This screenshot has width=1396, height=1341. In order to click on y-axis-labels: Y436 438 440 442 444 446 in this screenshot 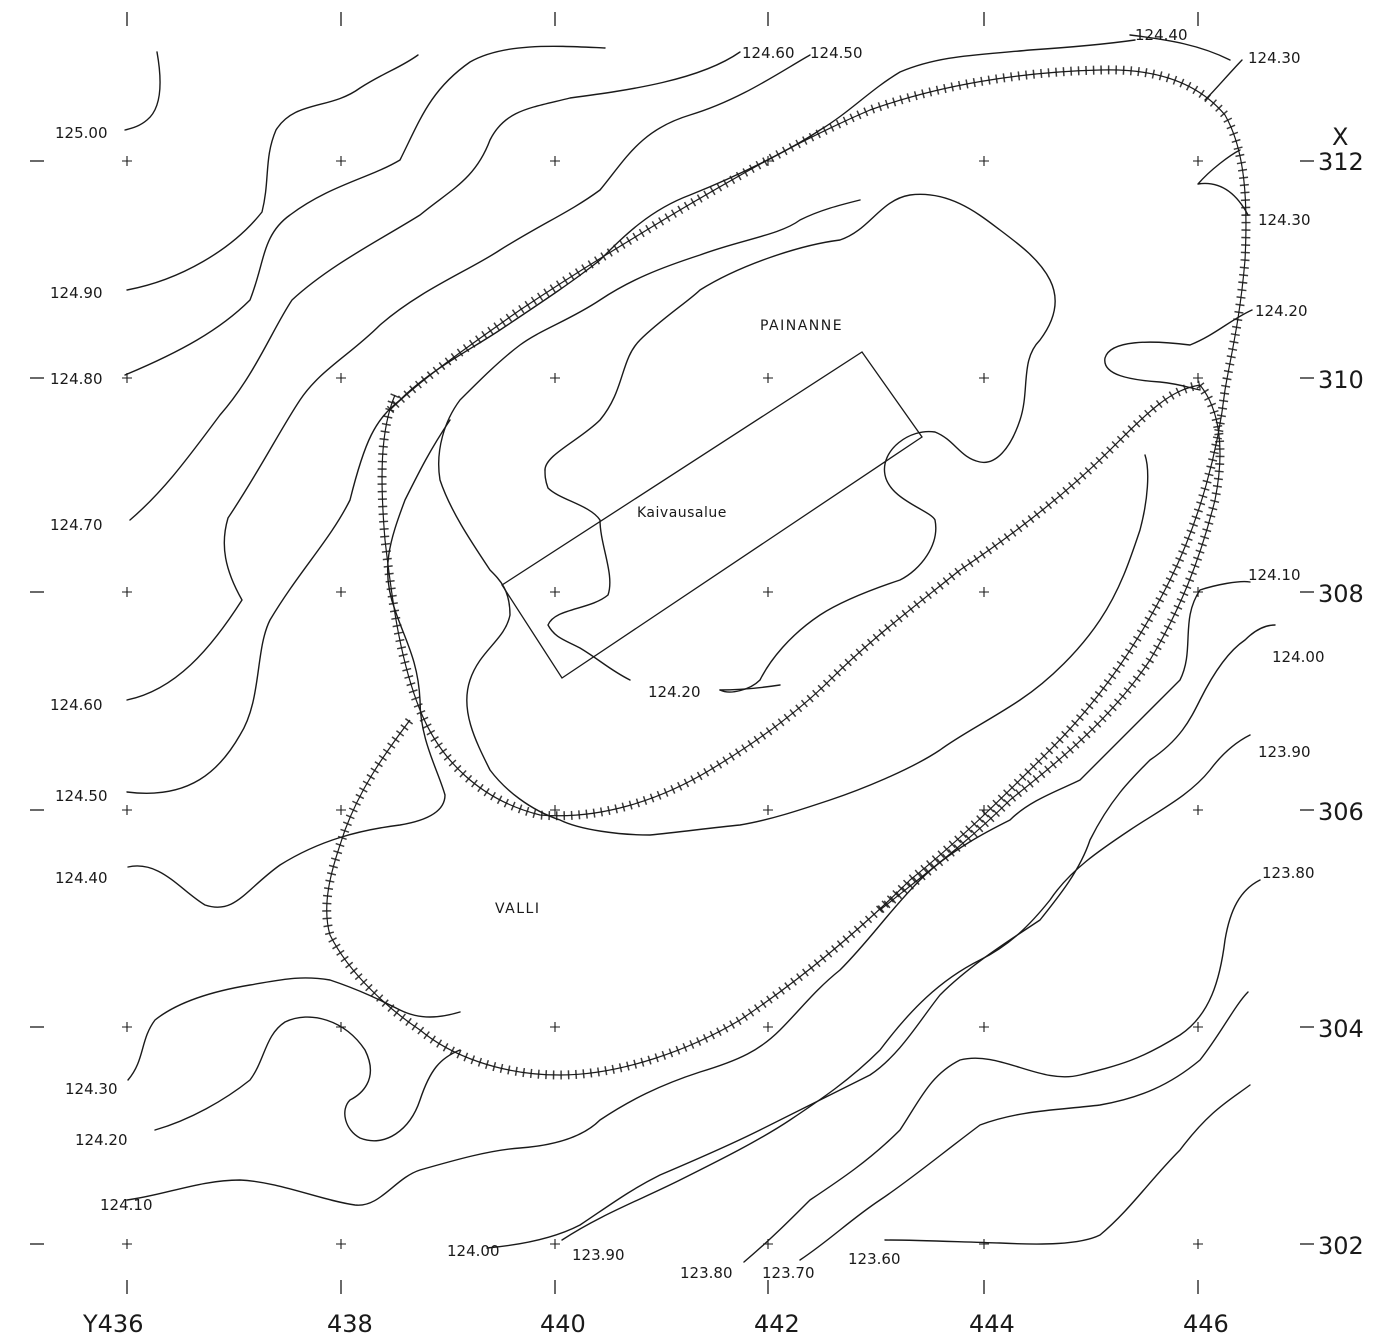, I will do `click(655, 1324)`.